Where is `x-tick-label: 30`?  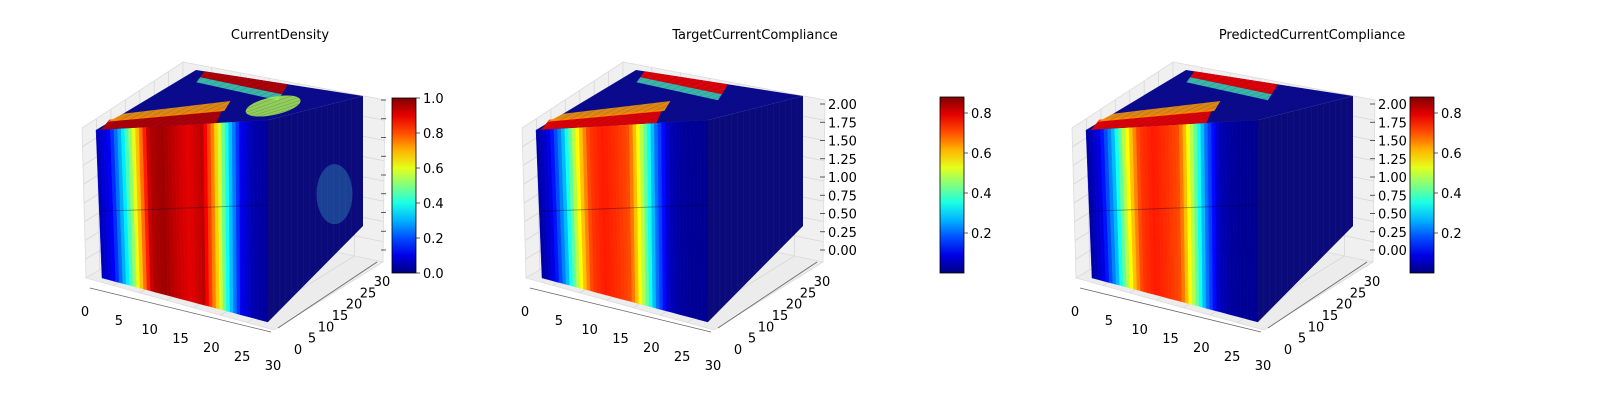
x-tick-label: 30 is located at coordinates (713, 366).